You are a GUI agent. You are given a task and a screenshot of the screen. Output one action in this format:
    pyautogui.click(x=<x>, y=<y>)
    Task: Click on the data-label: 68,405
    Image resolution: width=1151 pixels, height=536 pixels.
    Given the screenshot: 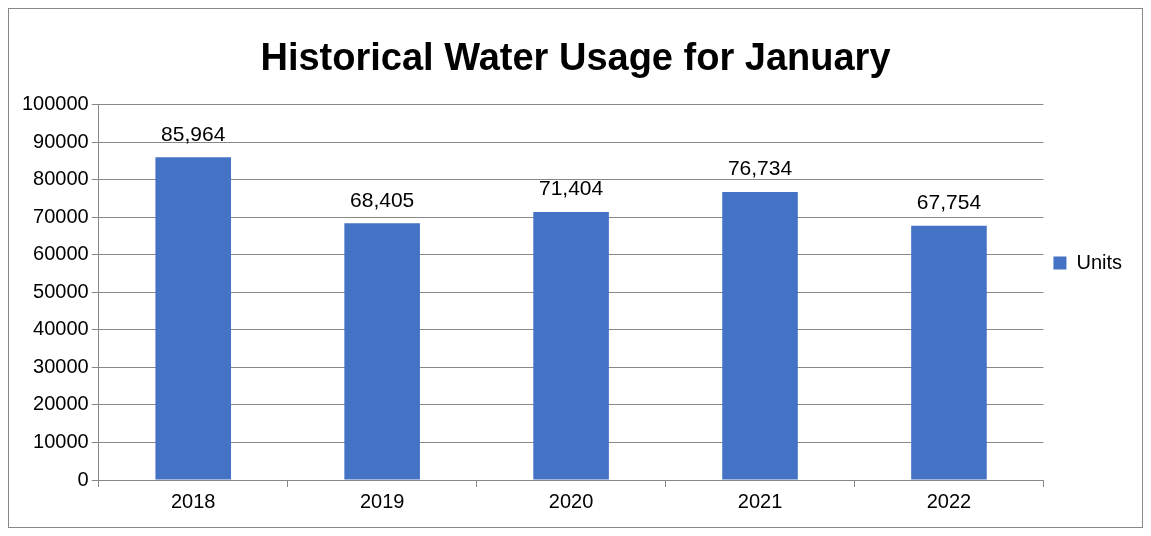 What is the action you would take?
    pyautogui.click(x=382, y=199)
    